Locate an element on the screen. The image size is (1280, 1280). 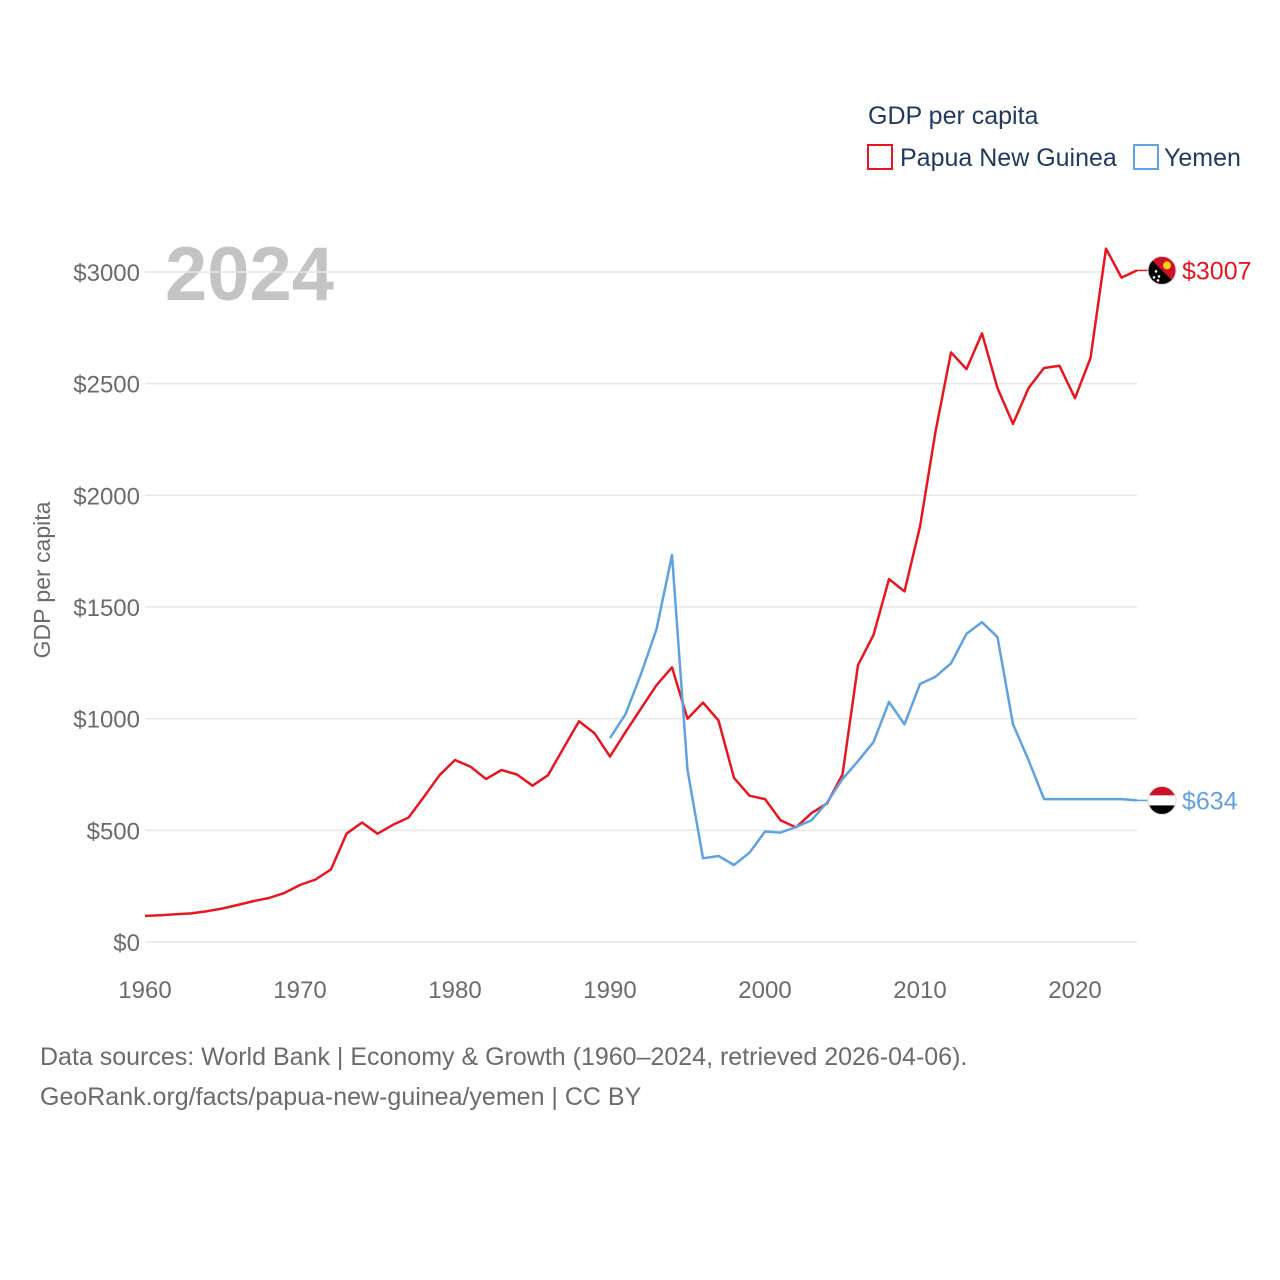
y-axis-ticks: $0 $500 $1000 $1500 $2000 $2500 $3000 is located at coordinates (106, 608).